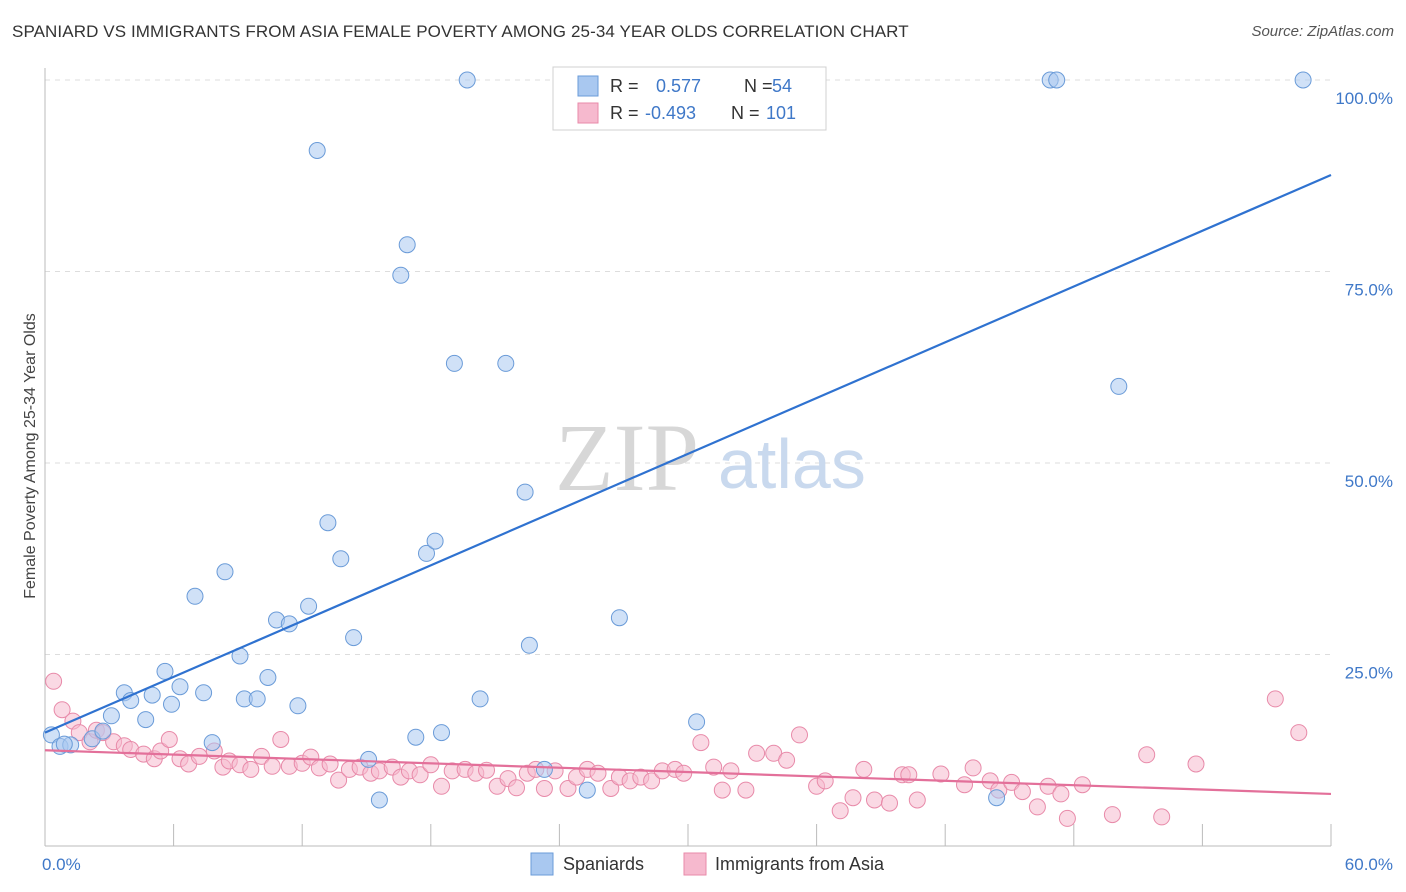 Image resolution: width=1406 pixels, height=892 pixels. I want to click on stats-n-label-spaniards: N =, so click(758, 86).